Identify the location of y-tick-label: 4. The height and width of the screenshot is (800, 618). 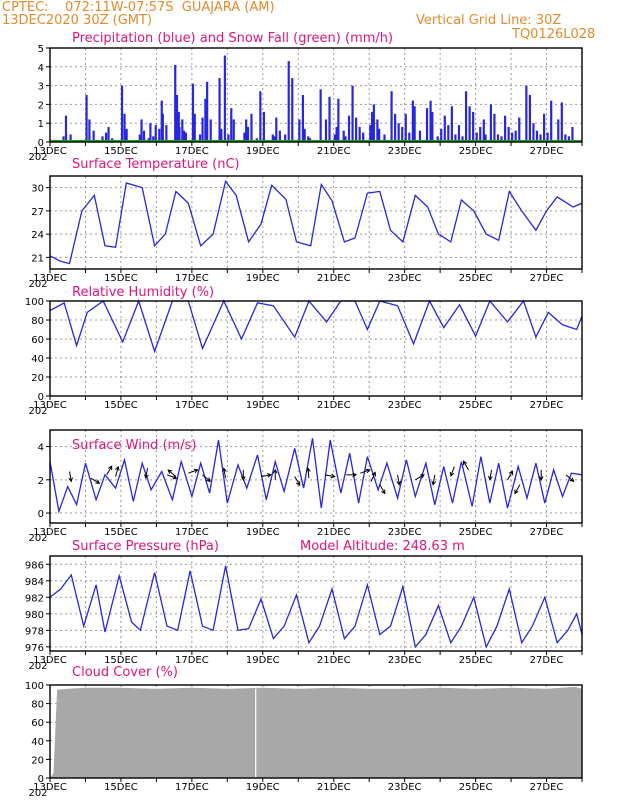
(41, 68).